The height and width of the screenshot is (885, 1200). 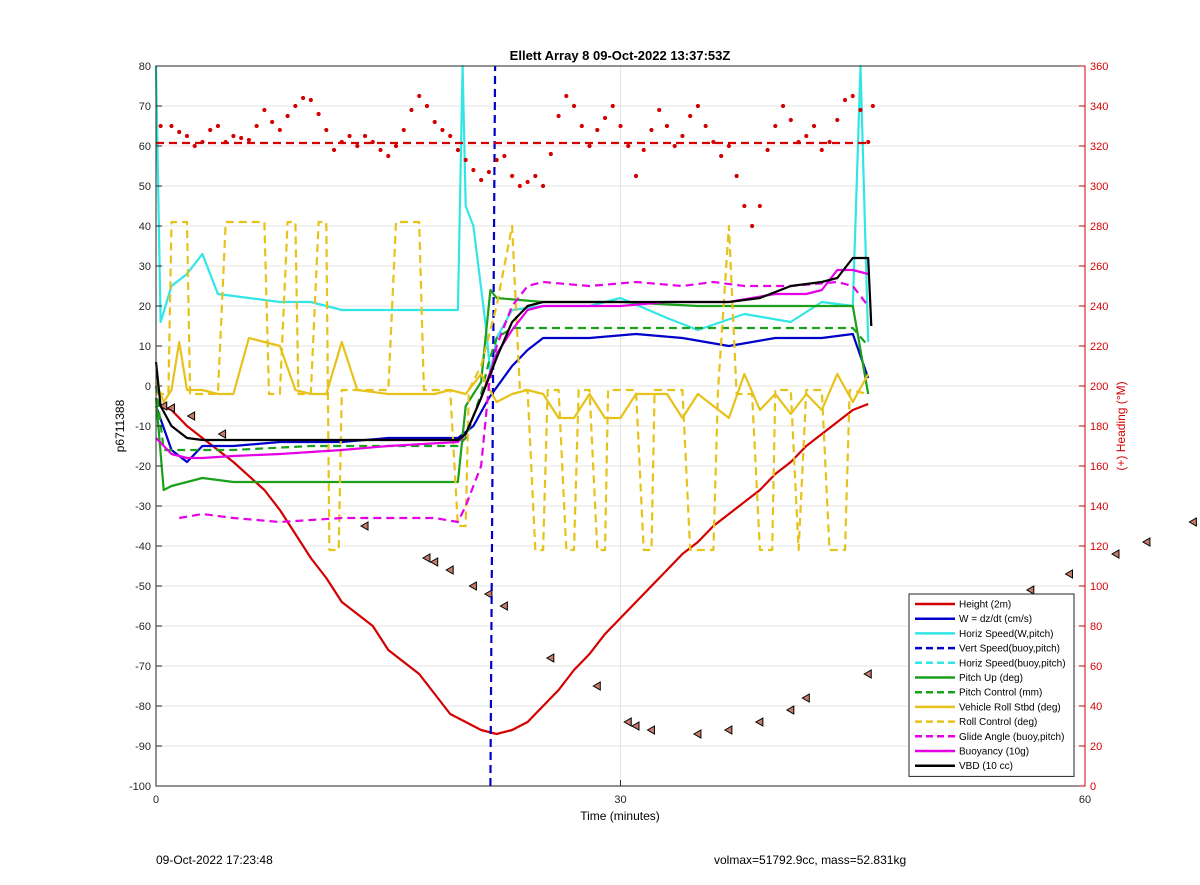 I want to click on y2-tick-label: 320, so click(x=1099, y=147).